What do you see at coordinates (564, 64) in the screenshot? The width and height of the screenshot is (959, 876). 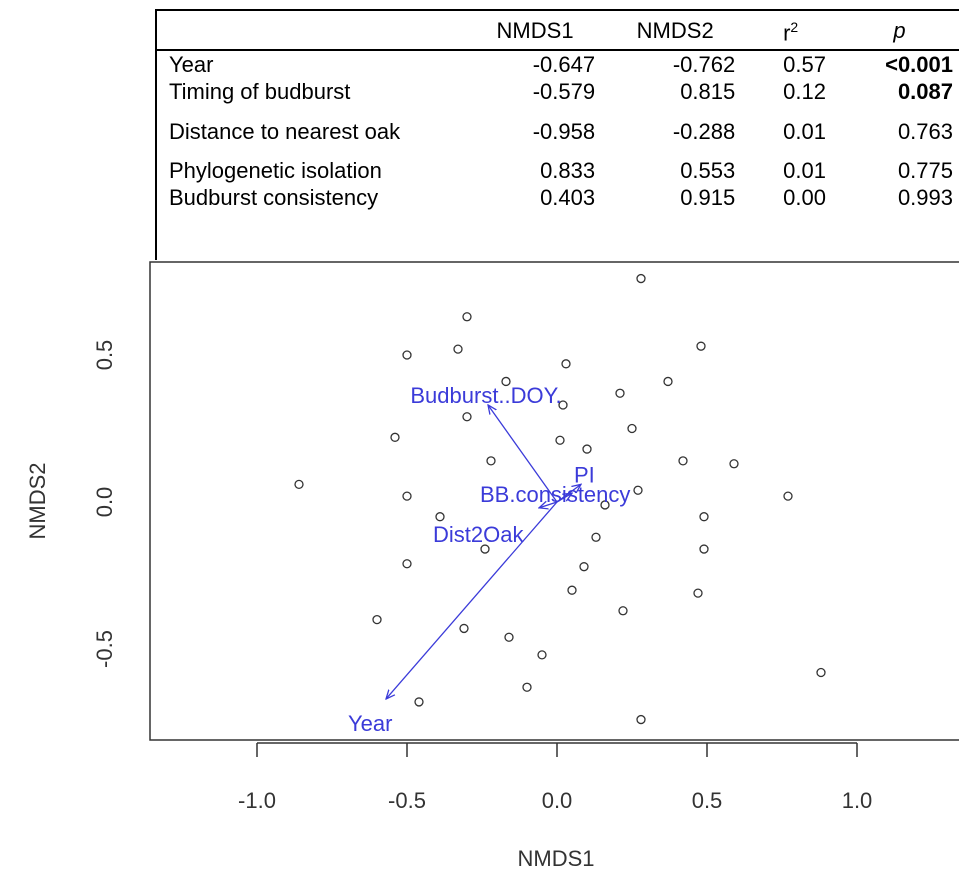 I see `cell-nmds1: -0.647` at bounding box center [564, 64].